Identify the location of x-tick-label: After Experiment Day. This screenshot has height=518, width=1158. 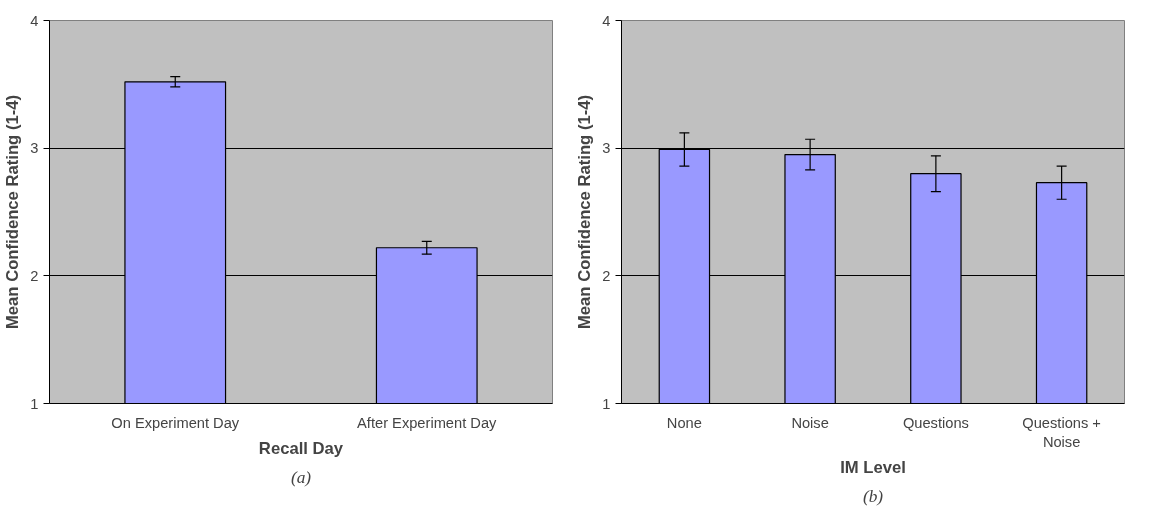
(427, 422).